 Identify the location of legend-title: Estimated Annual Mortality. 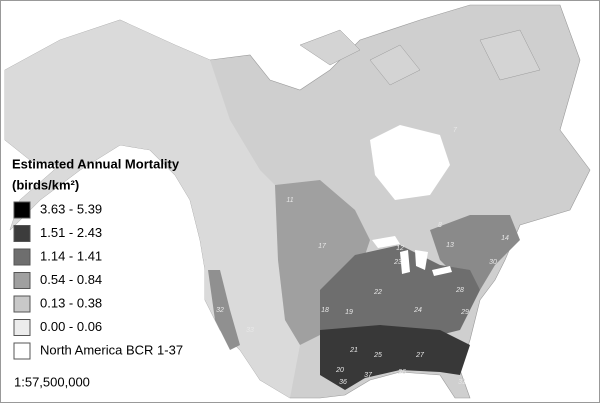
(96, 163).